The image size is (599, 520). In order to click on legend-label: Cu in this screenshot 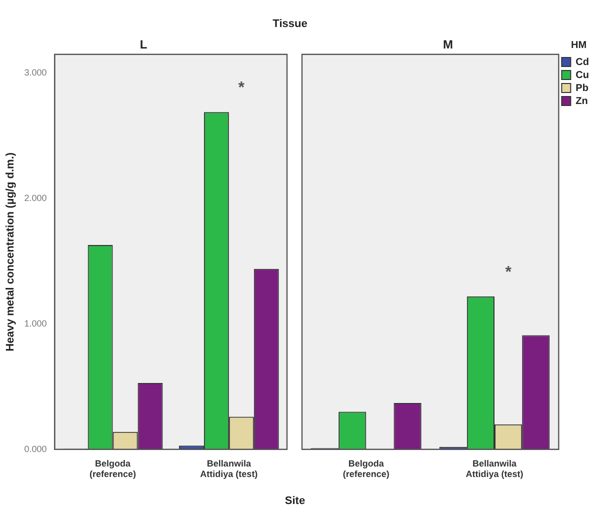, I will do `click(583, 75)`.